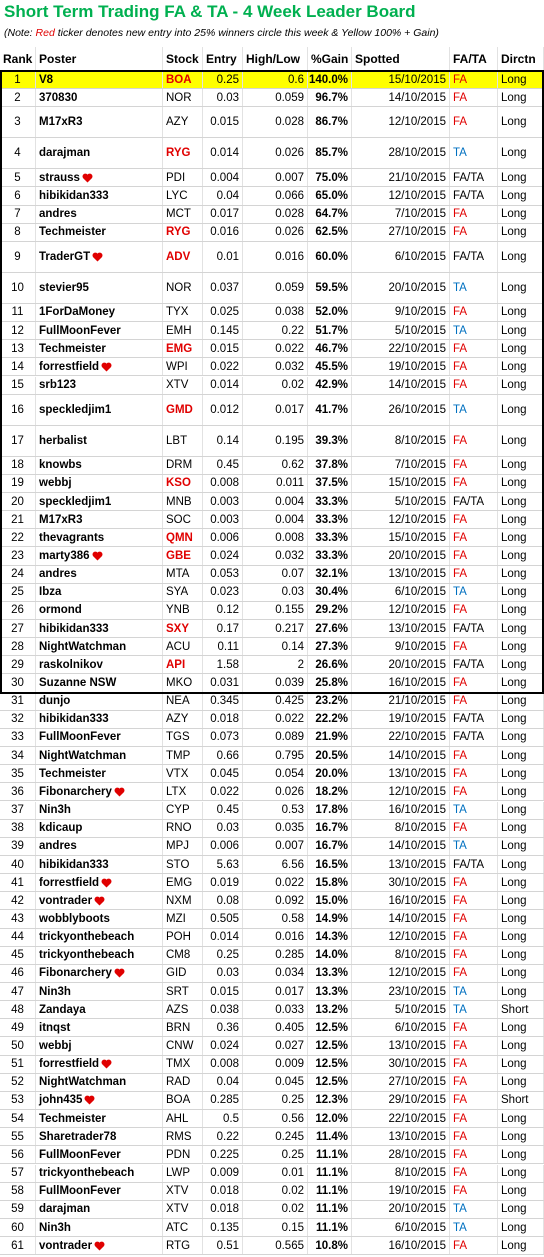 This screenshot has width=544, height=1257. What do you see at coordinates (275, 828) in the screenshot?
I see `high-low-cell: 0.035` at bounding box center [275, 828].